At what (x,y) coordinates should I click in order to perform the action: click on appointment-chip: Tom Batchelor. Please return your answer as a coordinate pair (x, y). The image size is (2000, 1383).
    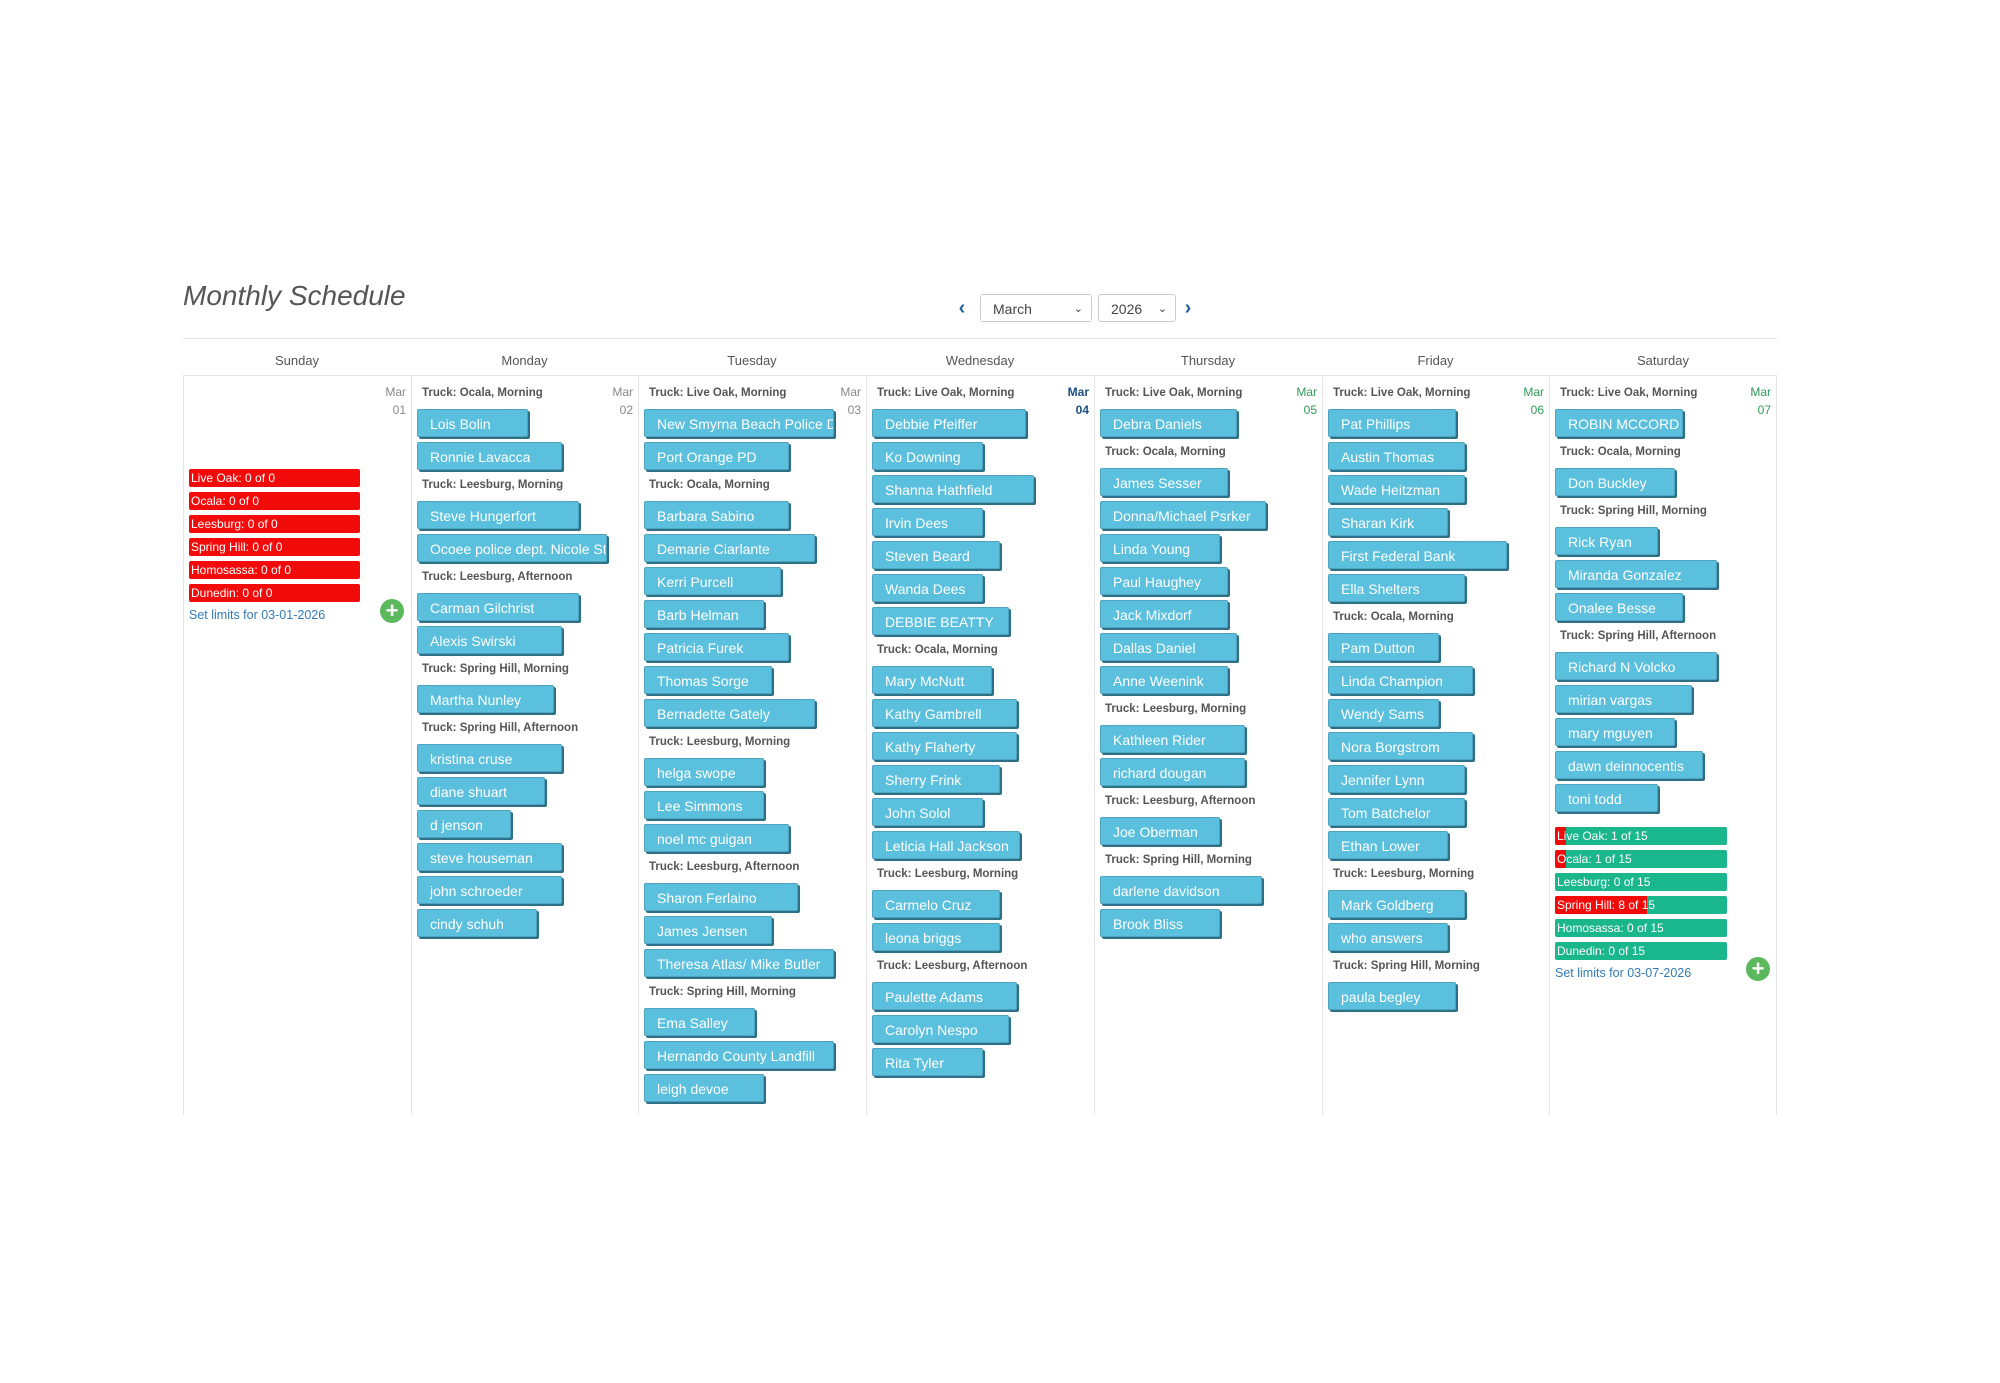
    Looking at the image, I should click on (1396, 812).